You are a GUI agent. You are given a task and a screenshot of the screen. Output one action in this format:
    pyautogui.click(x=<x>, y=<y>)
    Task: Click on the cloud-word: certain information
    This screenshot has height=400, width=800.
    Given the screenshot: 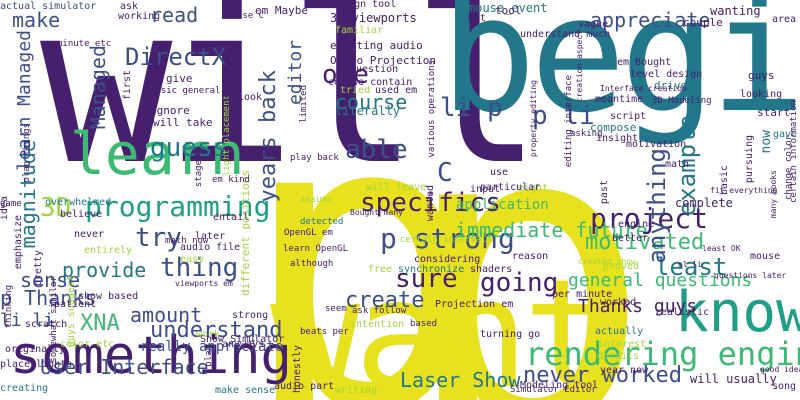 What is the action you would take?
    pyautogui.click(x=794, y=151)
    